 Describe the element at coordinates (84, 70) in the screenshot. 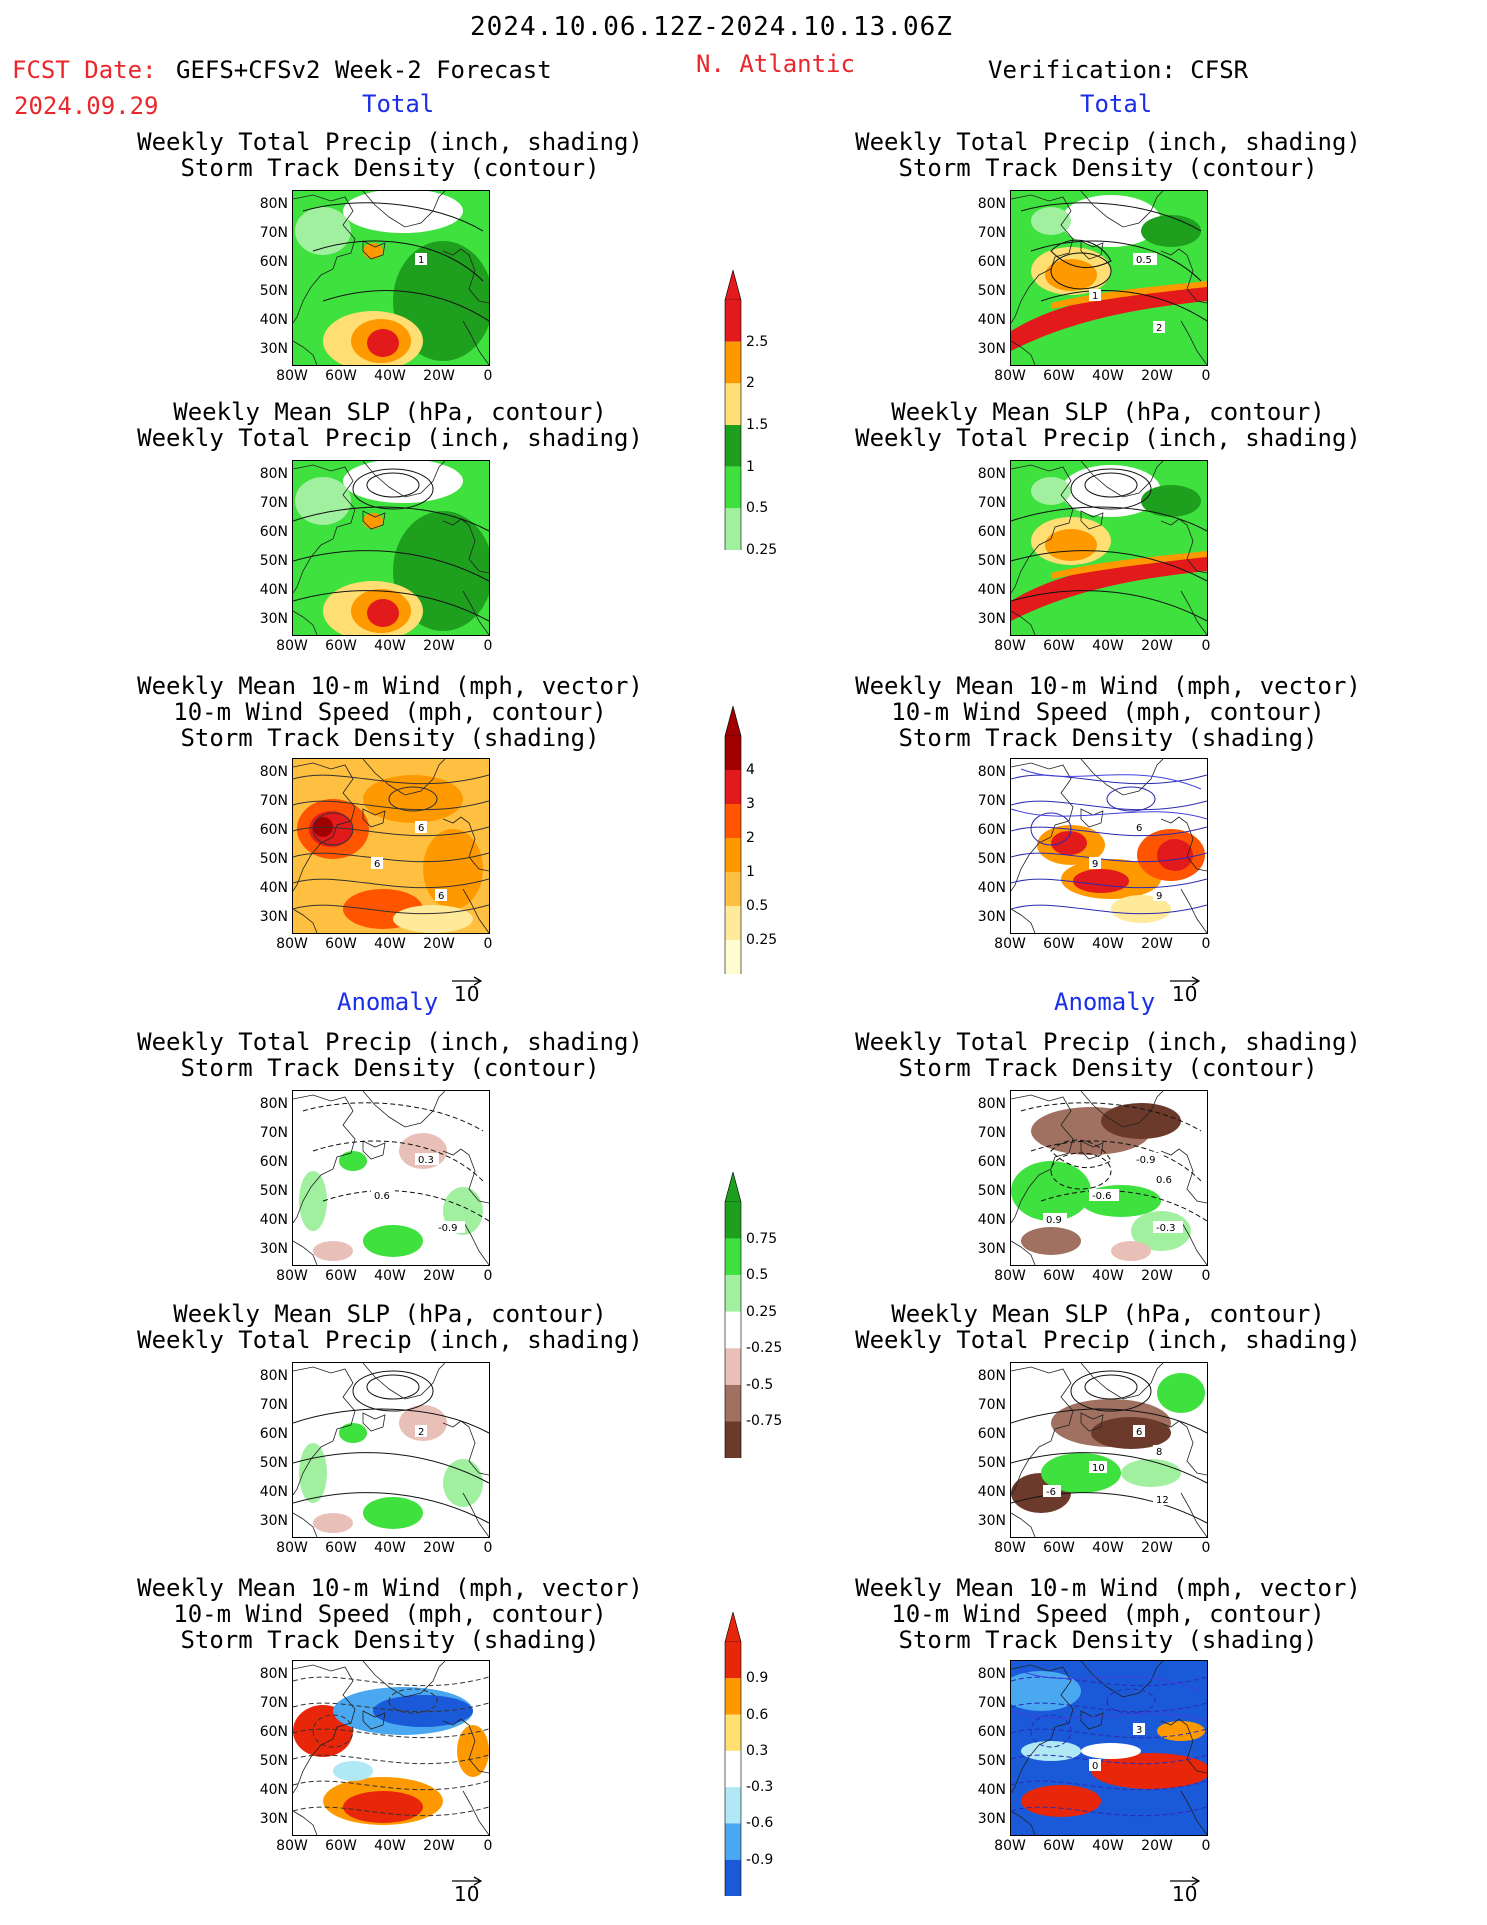

I see `fcst-date-label: FCST Date:` at that location.